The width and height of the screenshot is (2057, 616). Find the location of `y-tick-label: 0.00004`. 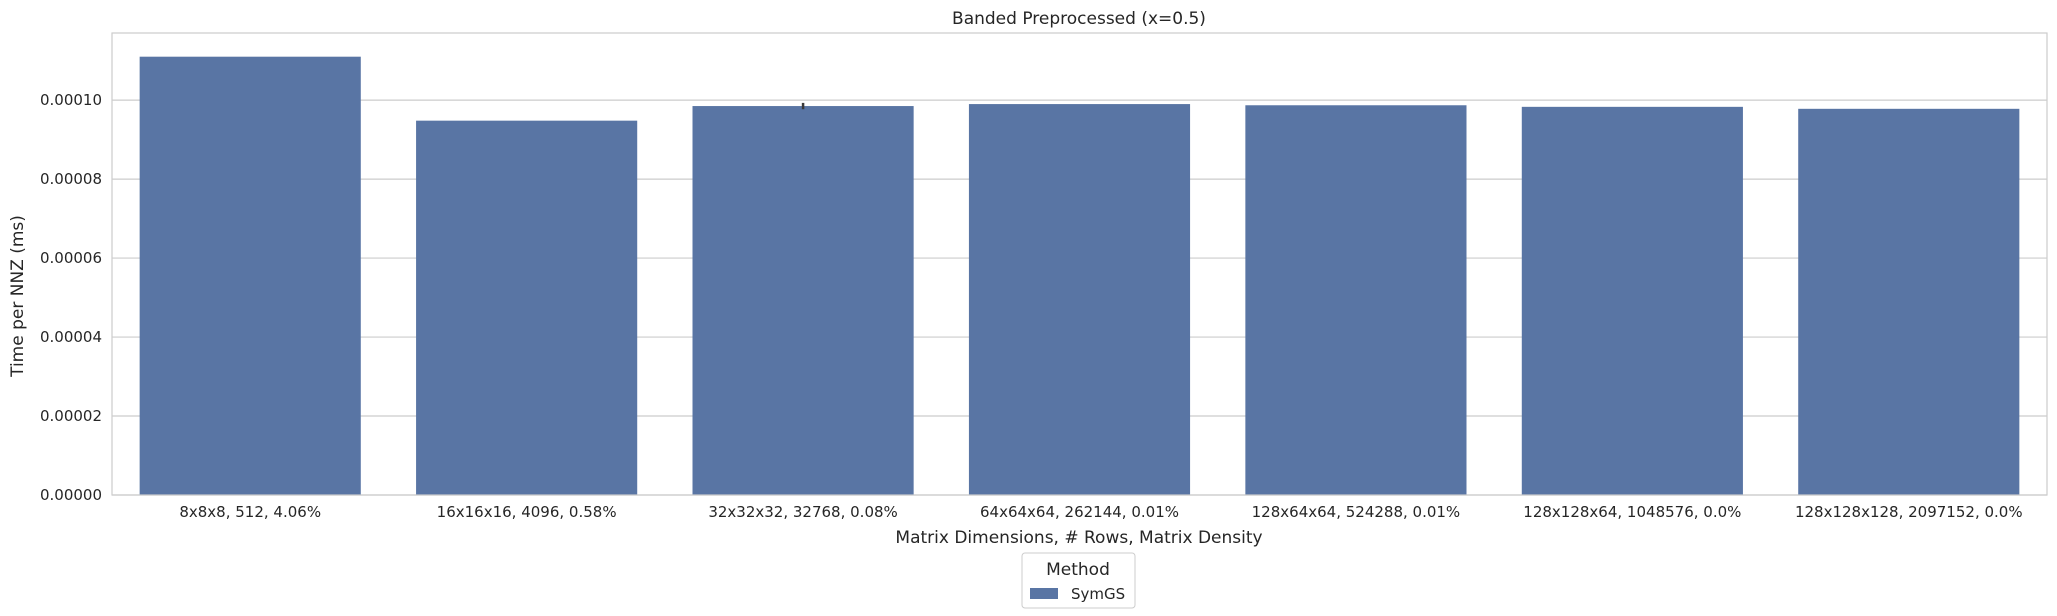

y-tick-label: 0.00004 is located at coordinates (71, 337).